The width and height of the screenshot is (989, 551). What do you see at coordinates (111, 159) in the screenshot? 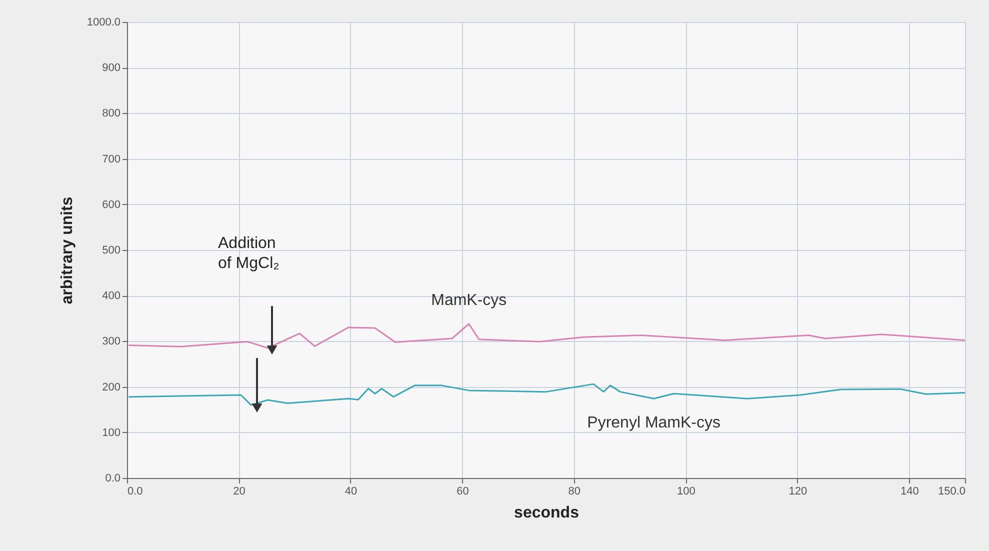
I see `y-tick-label: 700` at bounding box center [111, 159].